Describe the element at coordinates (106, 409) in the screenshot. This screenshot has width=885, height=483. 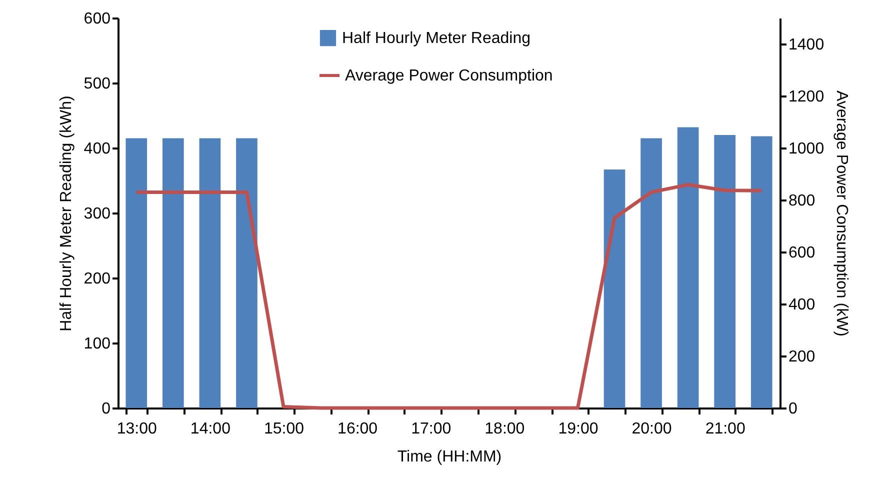
I see `y-tick-label: 0` at that location.